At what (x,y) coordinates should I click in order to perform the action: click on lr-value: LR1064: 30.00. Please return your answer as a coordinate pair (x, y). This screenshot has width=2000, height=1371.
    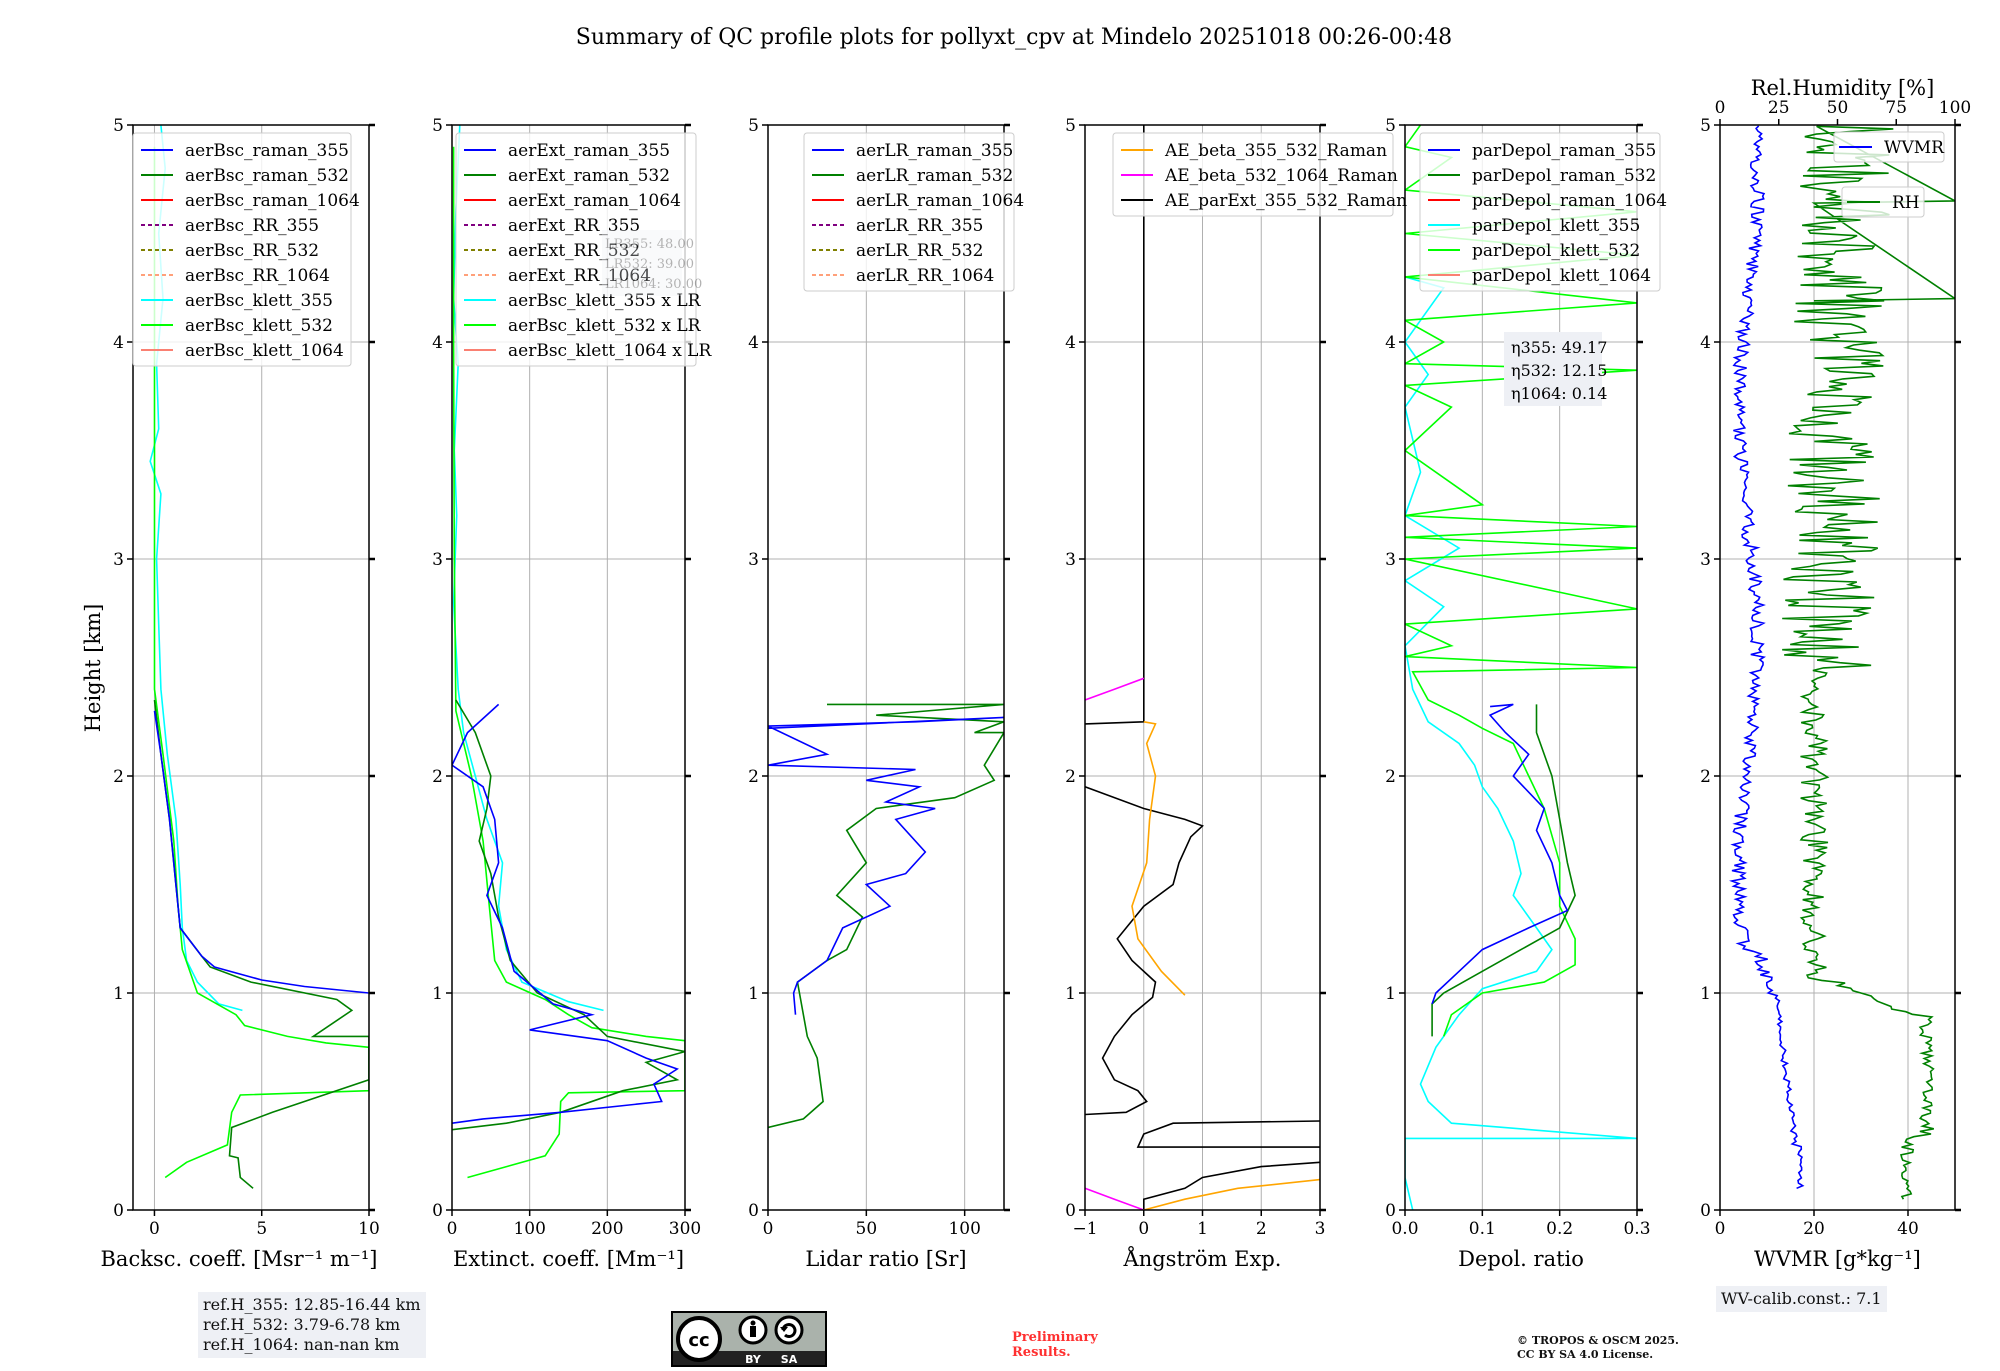
    Looking at the image, I should click on (653, 284).